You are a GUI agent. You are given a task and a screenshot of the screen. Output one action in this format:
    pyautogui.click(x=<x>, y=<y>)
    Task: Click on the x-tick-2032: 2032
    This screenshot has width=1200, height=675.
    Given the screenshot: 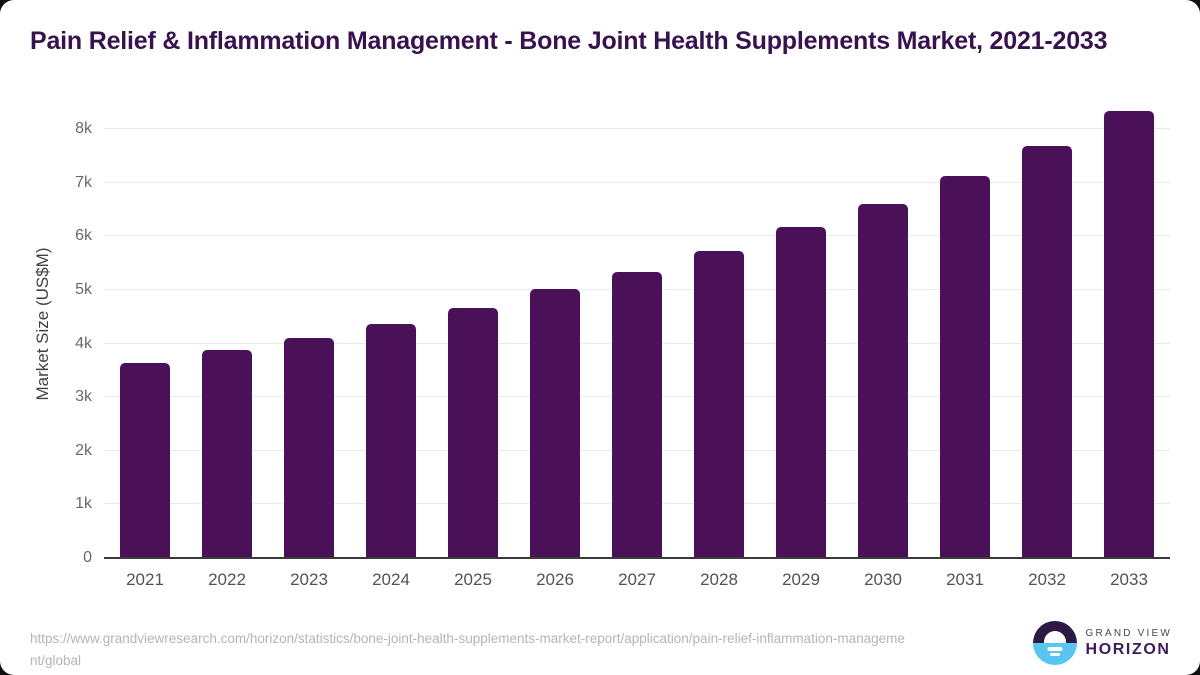 What is the action you would take?
    pyautogui.click(x=1047, y=579)
    